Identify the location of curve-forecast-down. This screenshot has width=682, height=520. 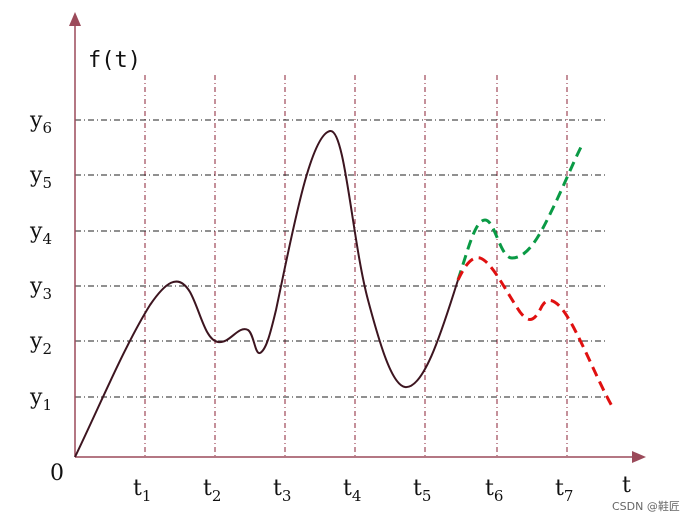
(535, 332).